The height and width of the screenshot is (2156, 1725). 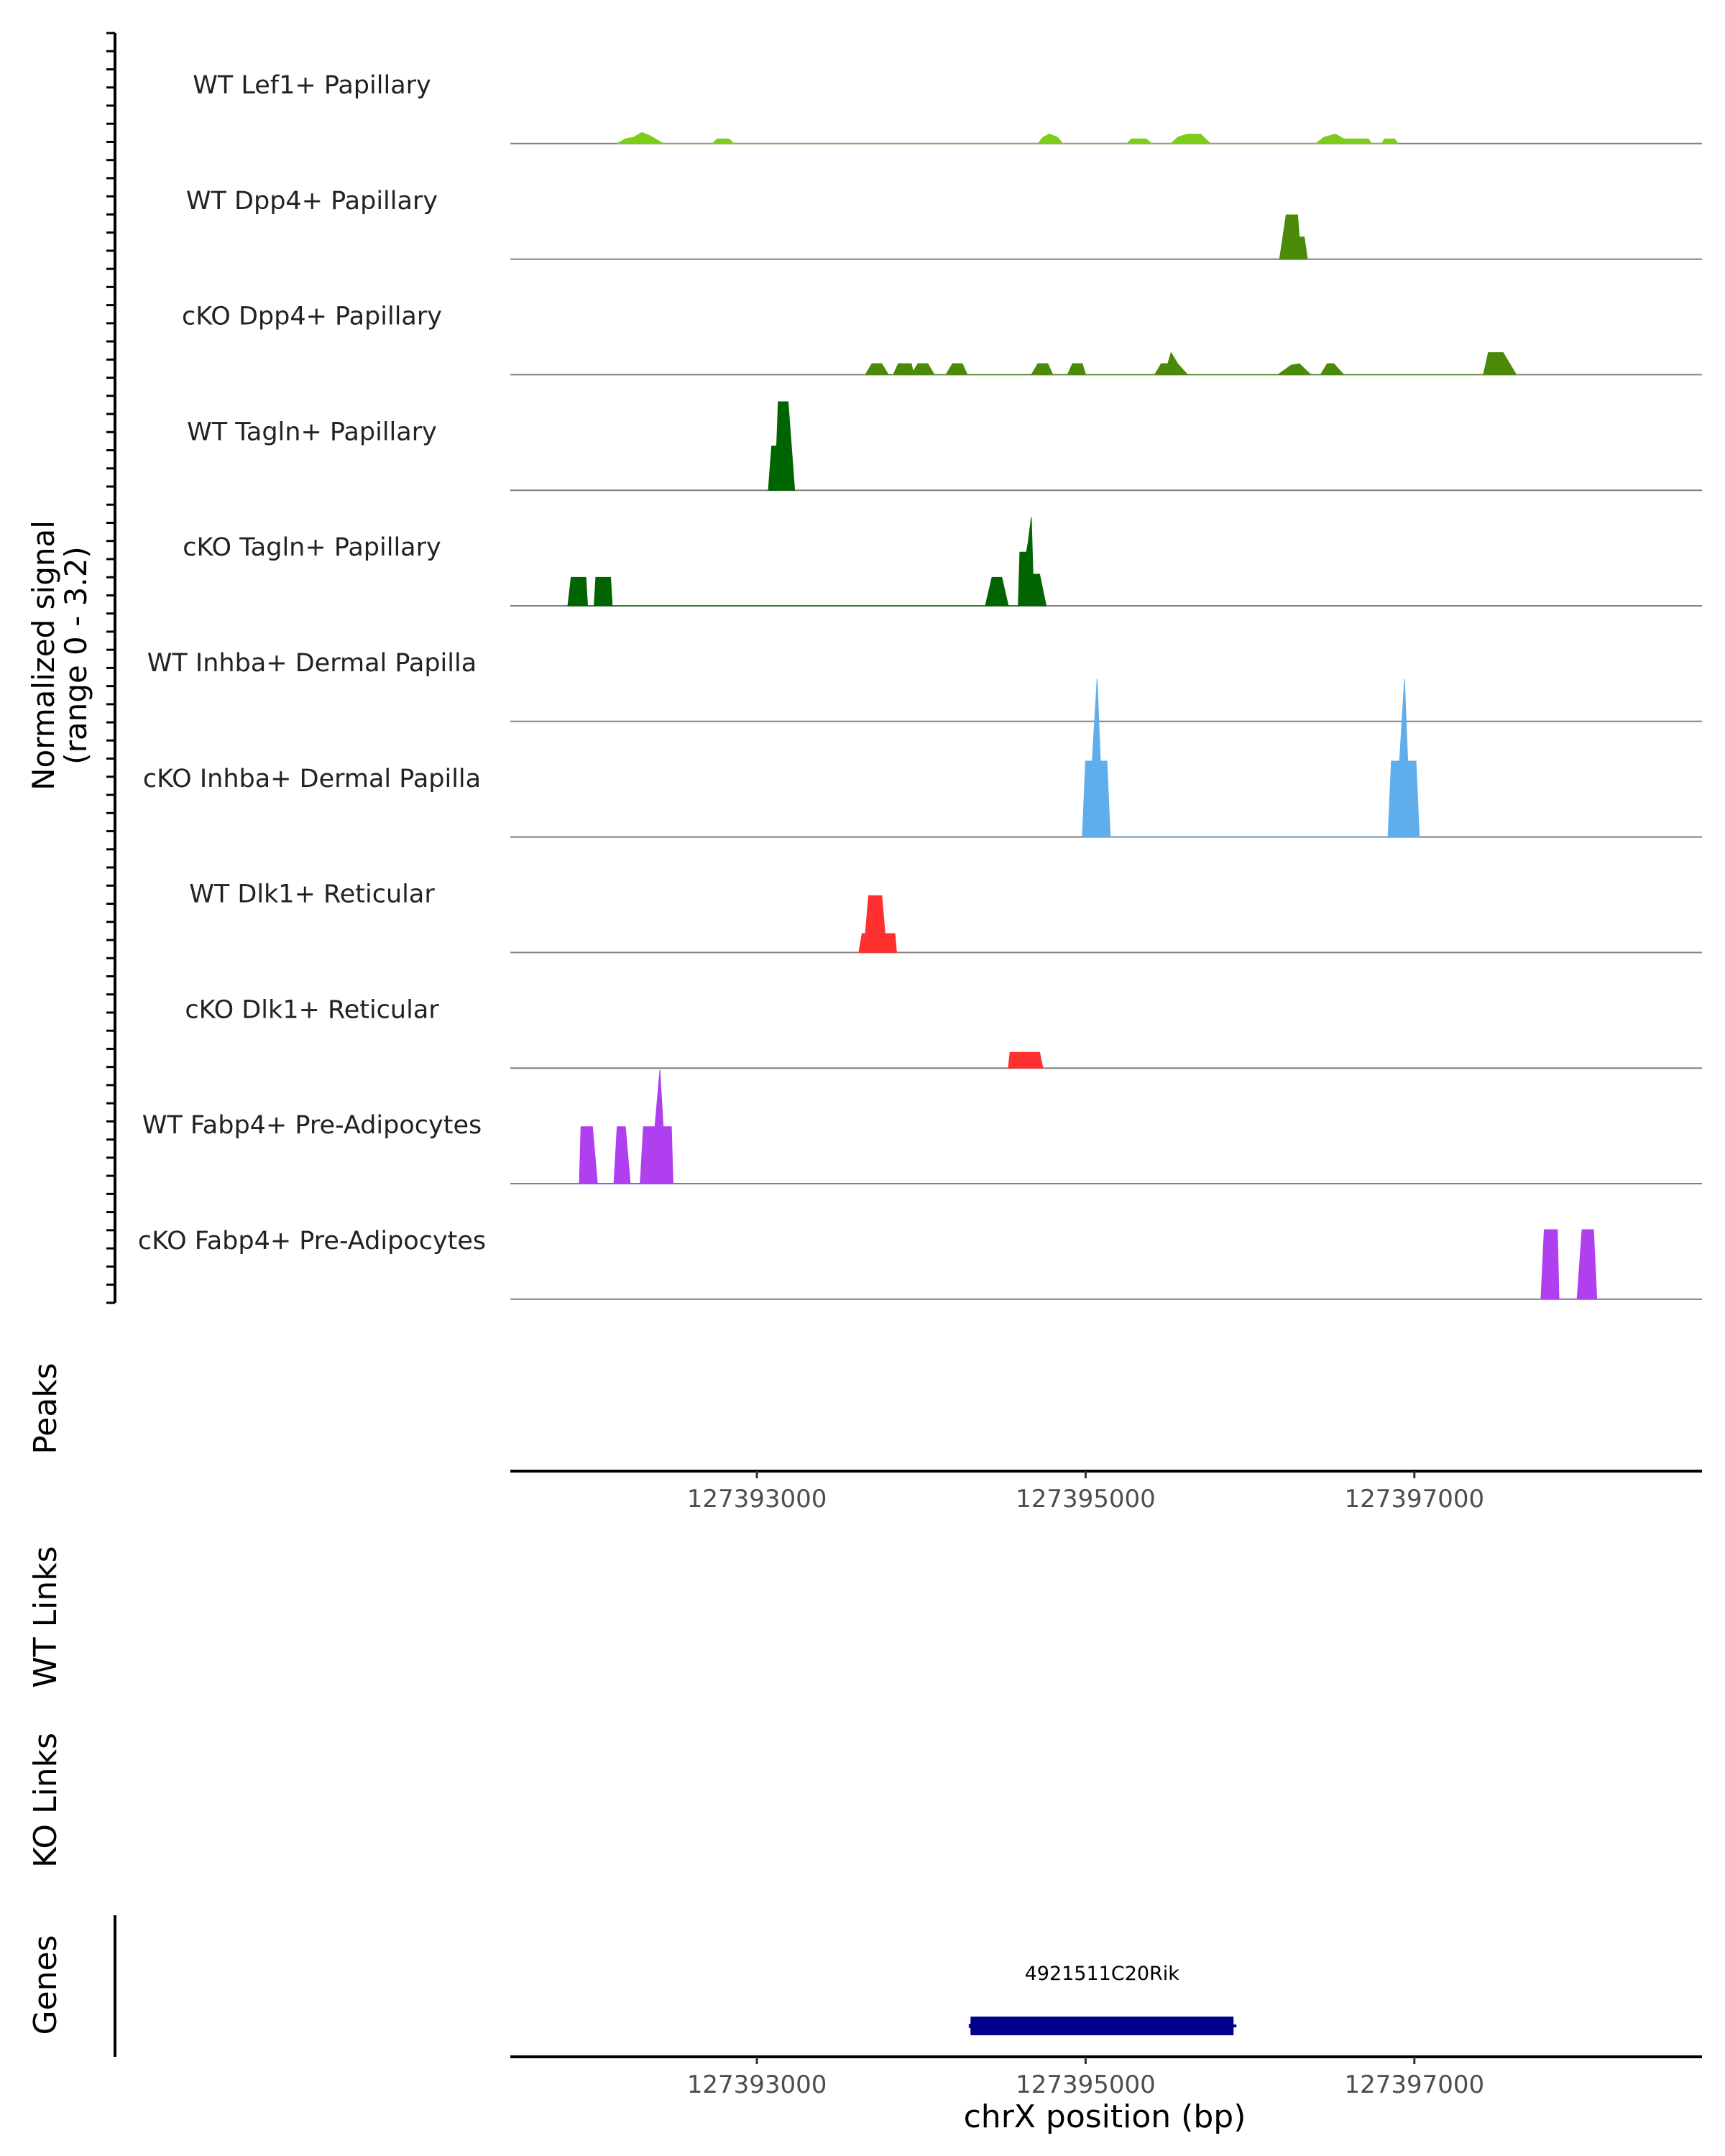 What do you see at coordinates (1102, 2026) in the screenshot?
I see `gene-exon` at bounding box center [1102, 2026].